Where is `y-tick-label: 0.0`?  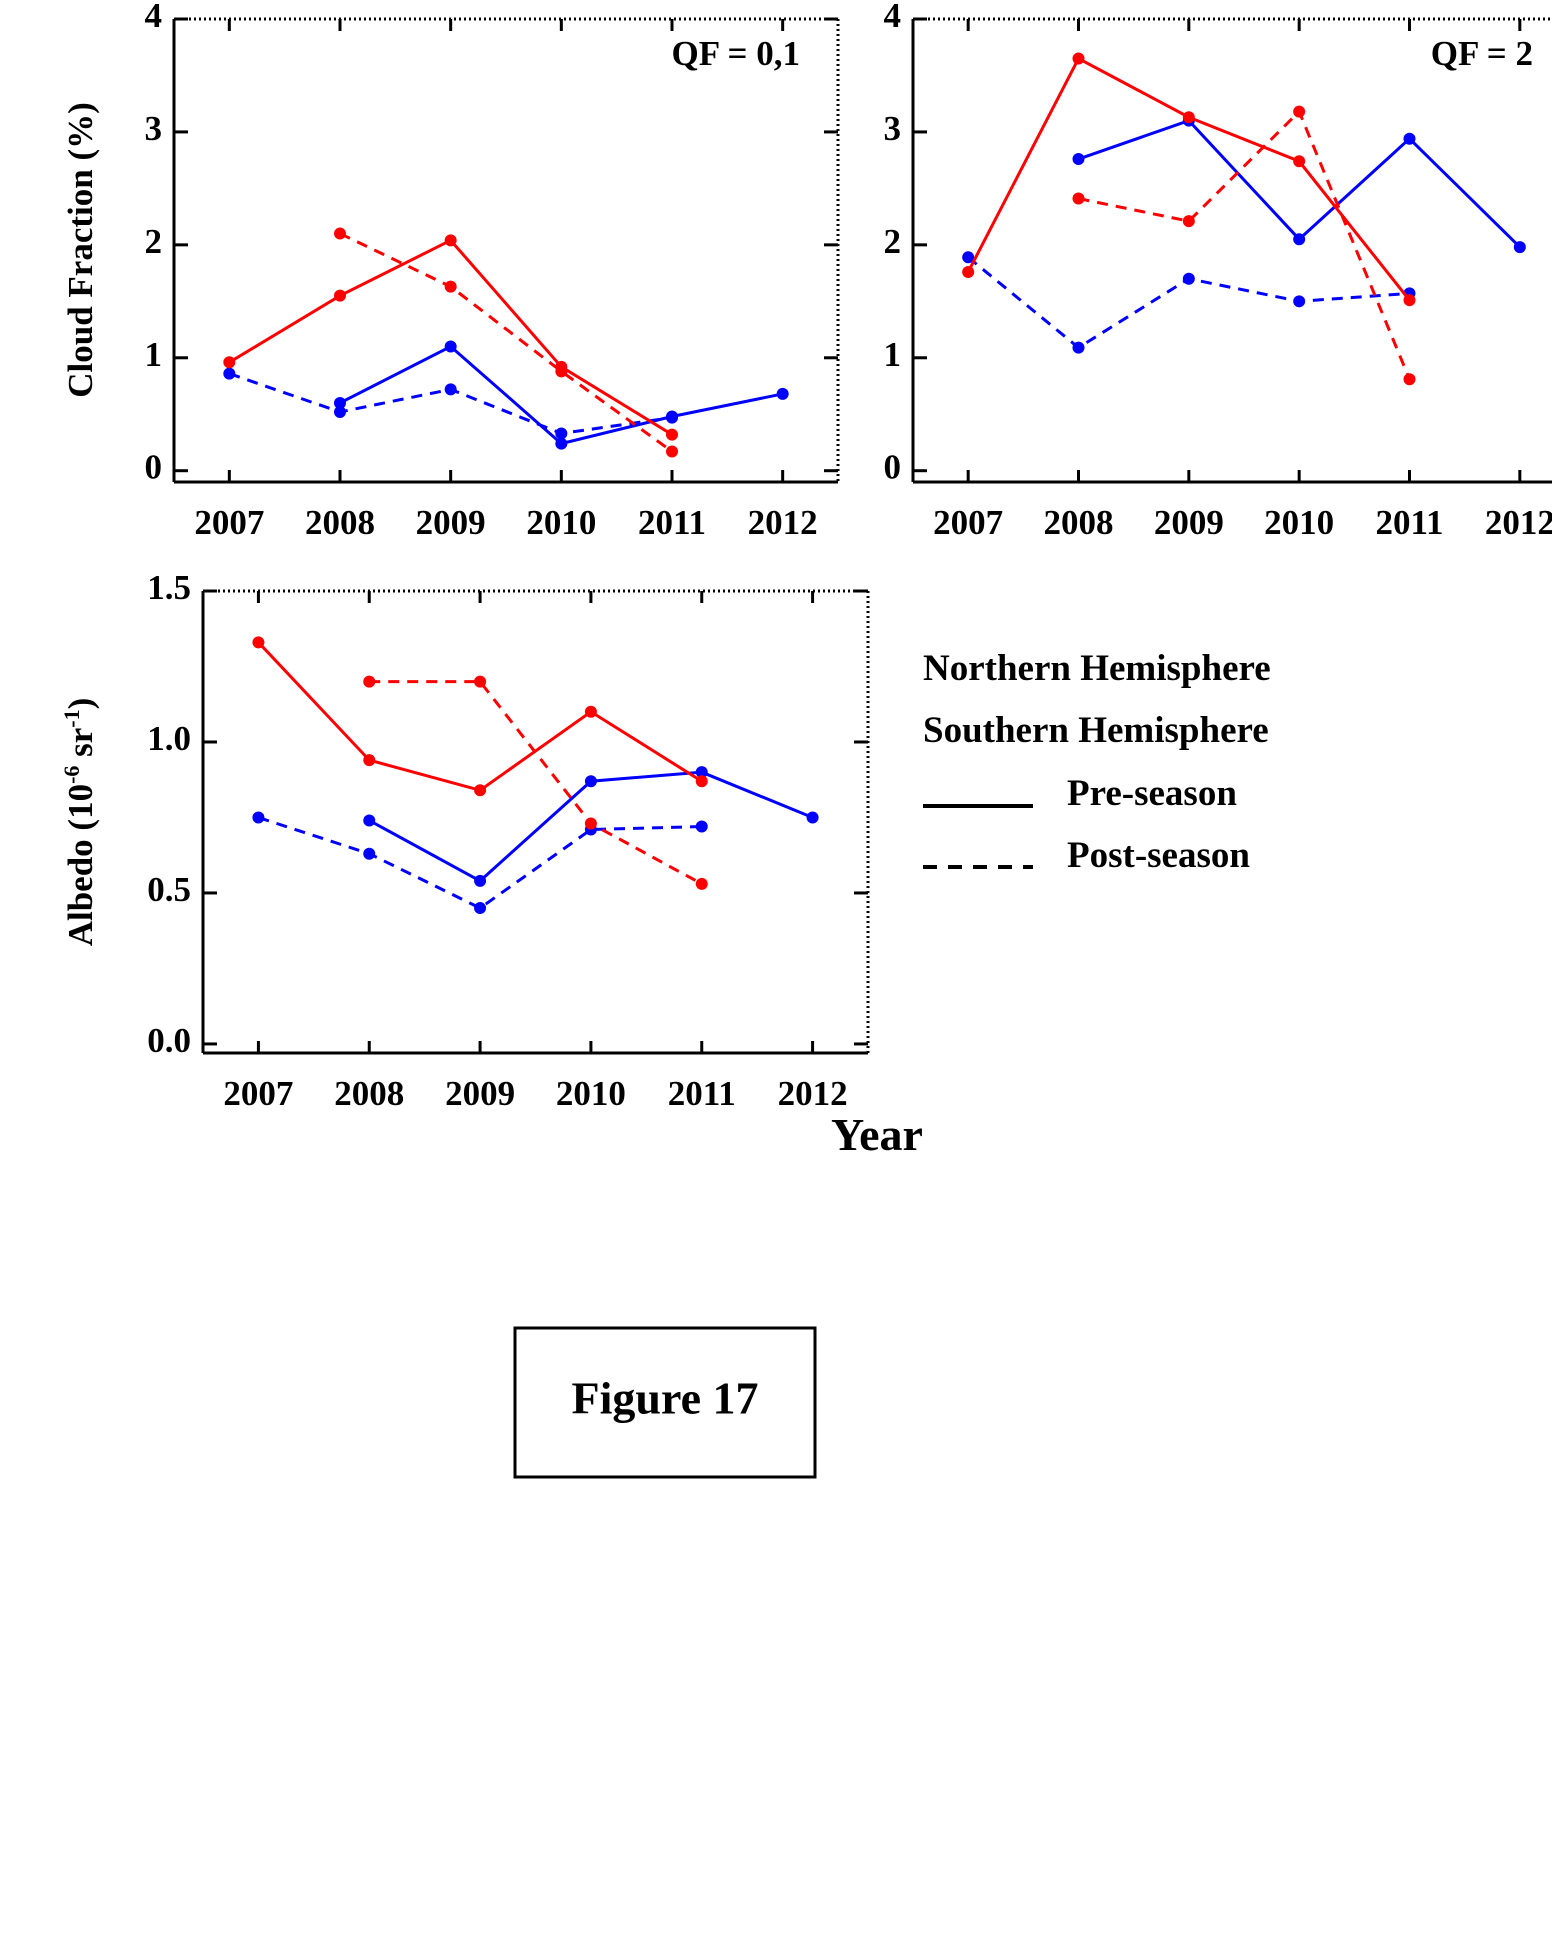 y-tick-label: 0.0 is located at coordinates (169, 1040).